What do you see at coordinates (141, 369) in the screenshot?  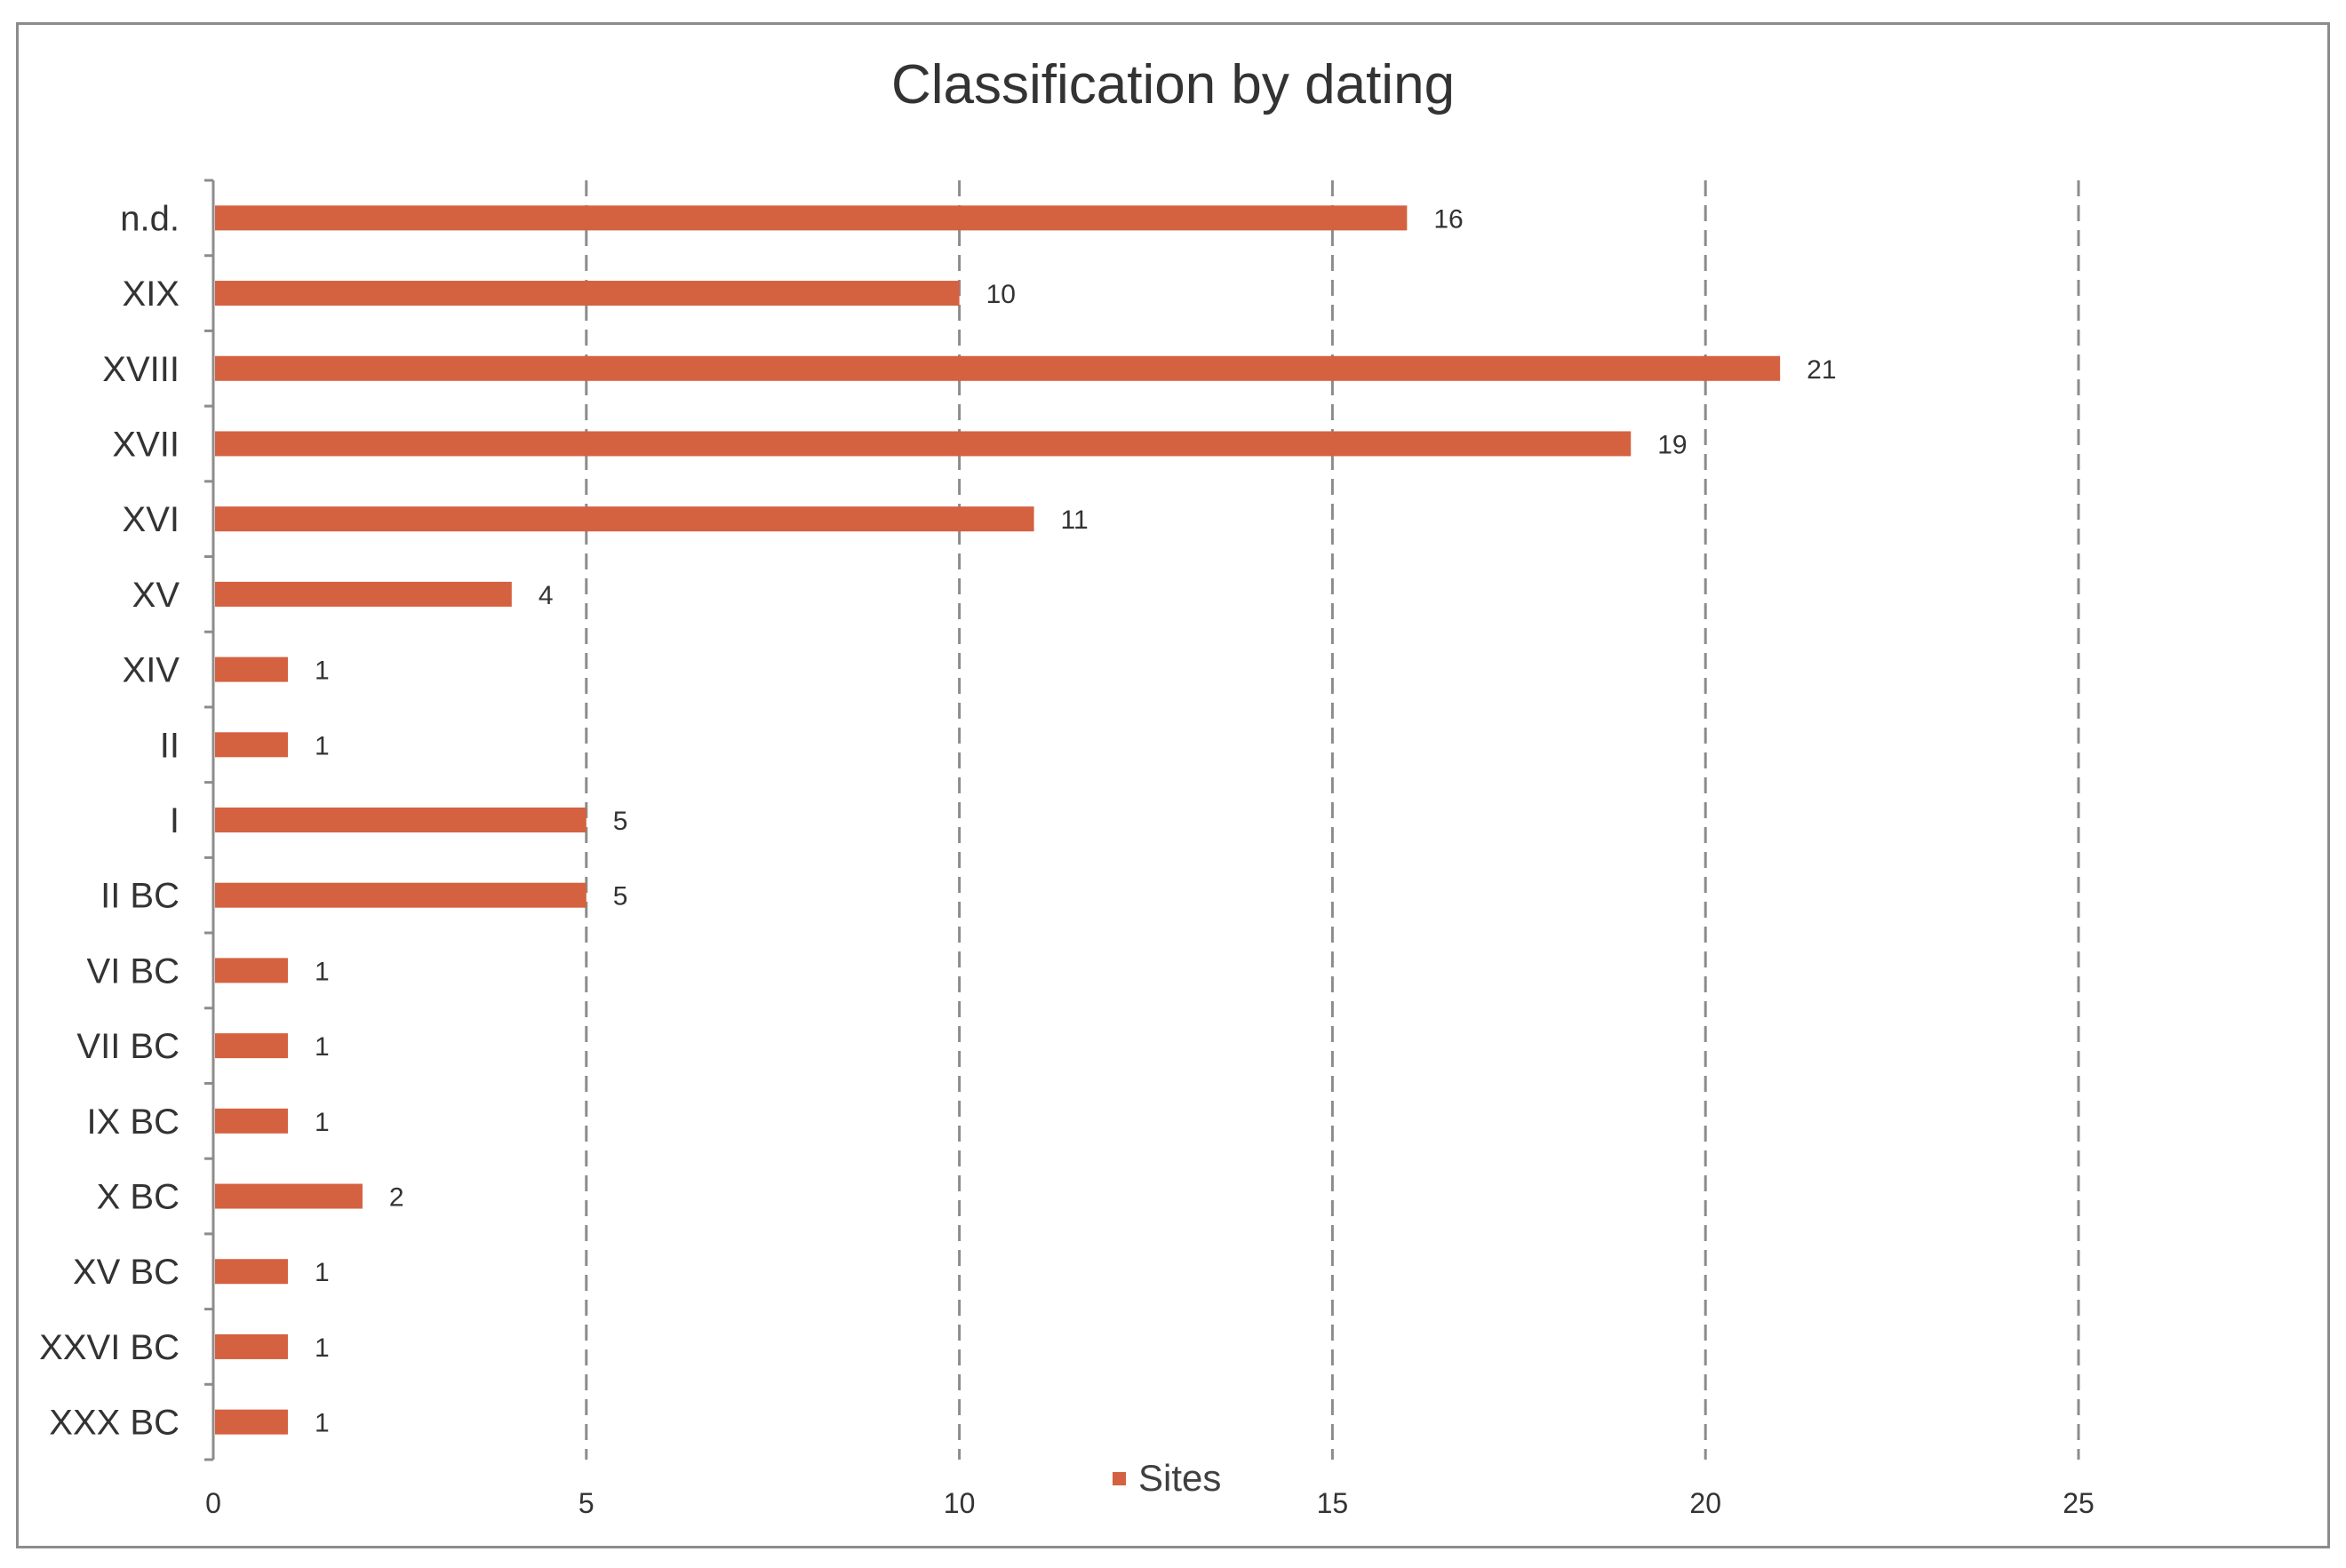 I see `category-label: XVIII` at bounding box center [141, 369].